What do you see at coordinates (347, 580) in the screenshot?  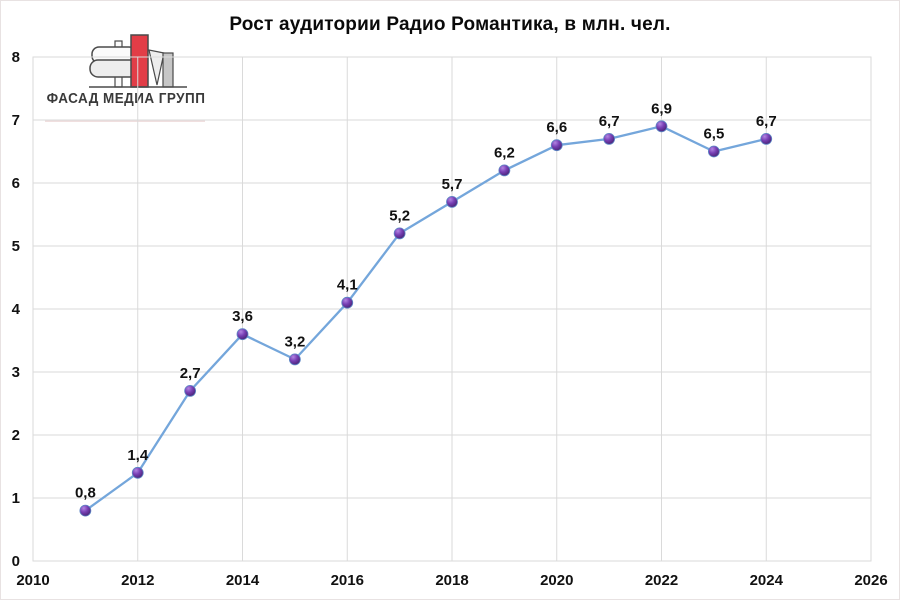 I see `x-tick-label: 2016` at bounding box center [347, 580].